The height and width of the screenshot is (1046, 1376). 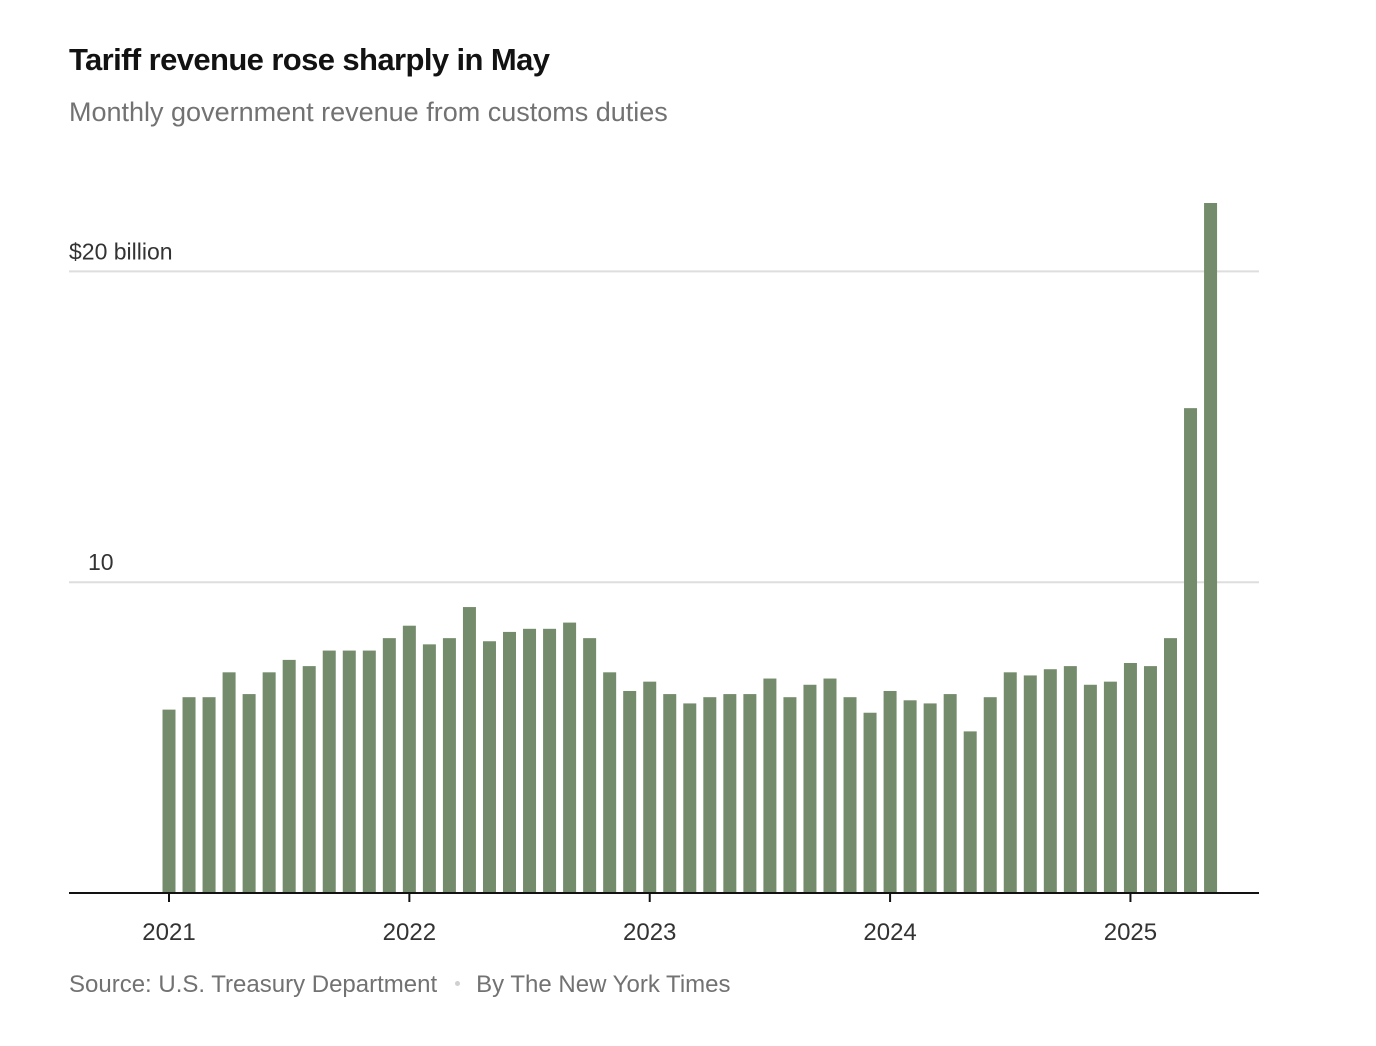 I want to click on x-axis: 2021 2022 2023 2024 2025, so click(x=664, y=919).